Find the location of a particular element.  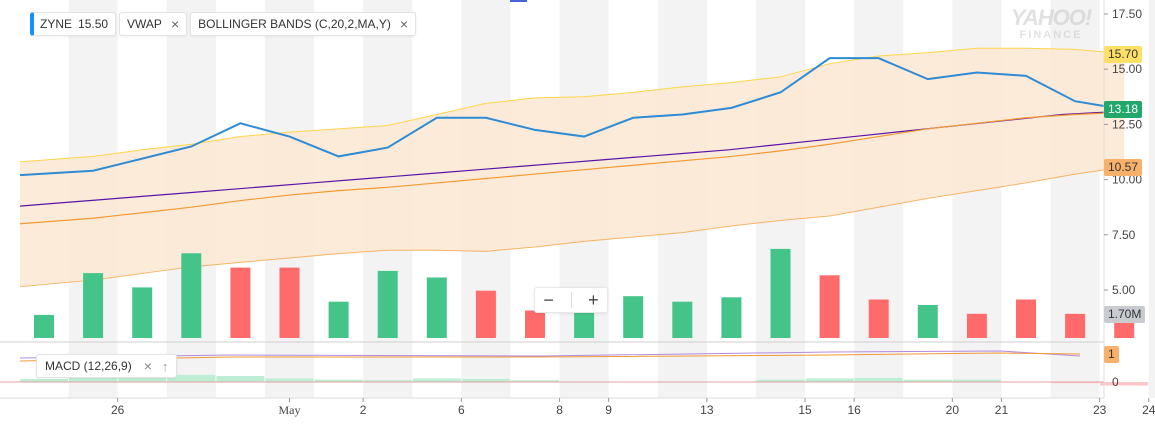

y-tick-label: 17.50 is located at coordinates (1127, 14).